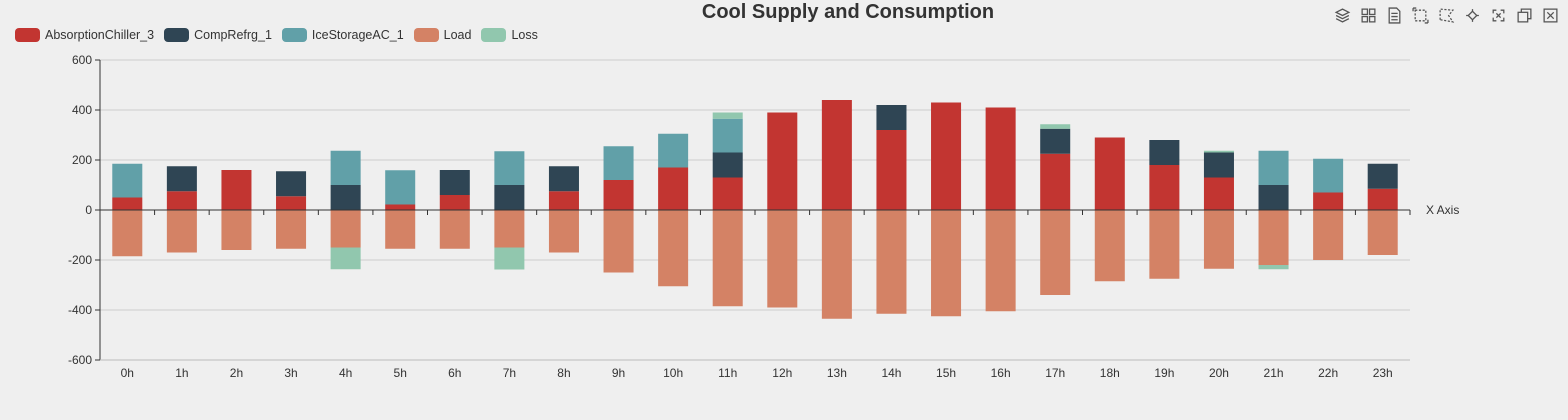  Describe the element at coordinates (1420, 15) in the screenshot. I see `rect-select-icon` at that location.